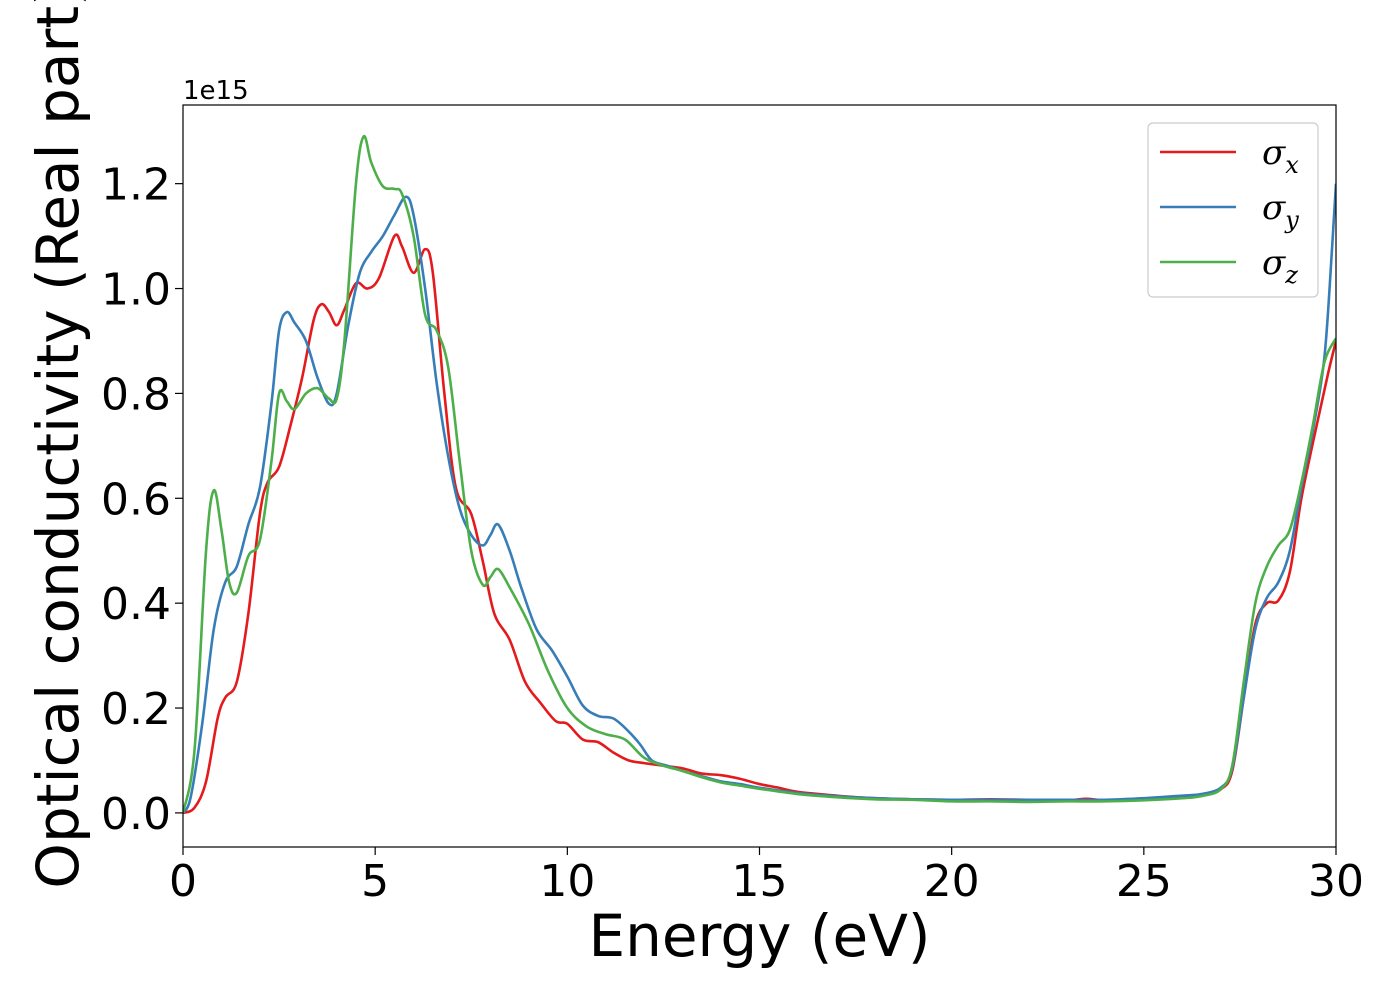 Image resolution: width=1400 pixels, height=1000 pixels. Describe the element at coordinates (760, 881) in the screenshot. I see `x-tick-label: 15` at that location.